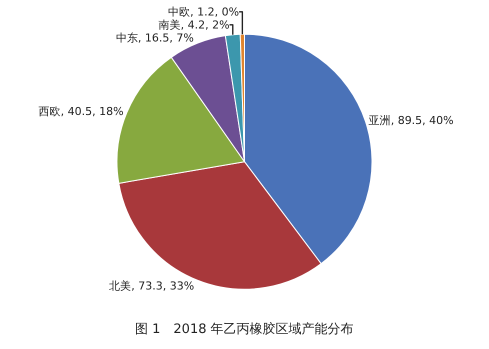 This screenshot has width=489, height=349. What do you see at coordinates (244, 329) in the screenshot?
I see `caption: 图 1 2018 年乙丙橡胶区域产能分布` at bounding box center [244, 329].